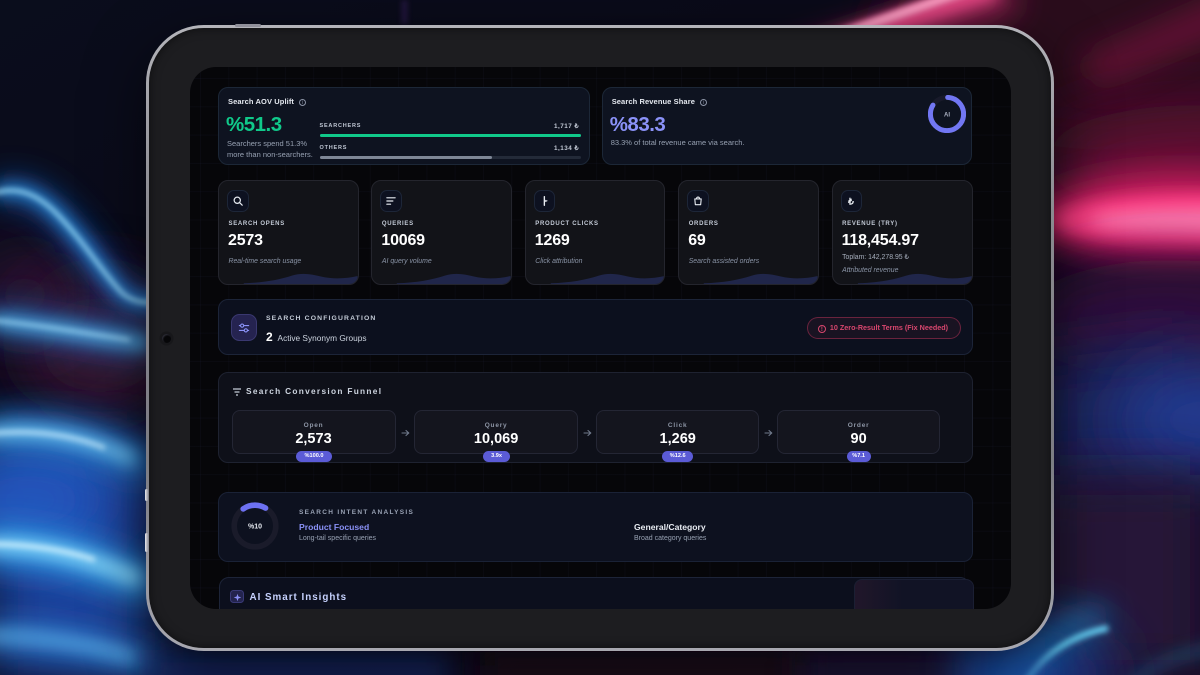 Image resolution: width=1200 pixels, height=675 pixels. Describe the element at coordinates (947, 116) in the screenshot. I see `svg-text: AI` at that location.